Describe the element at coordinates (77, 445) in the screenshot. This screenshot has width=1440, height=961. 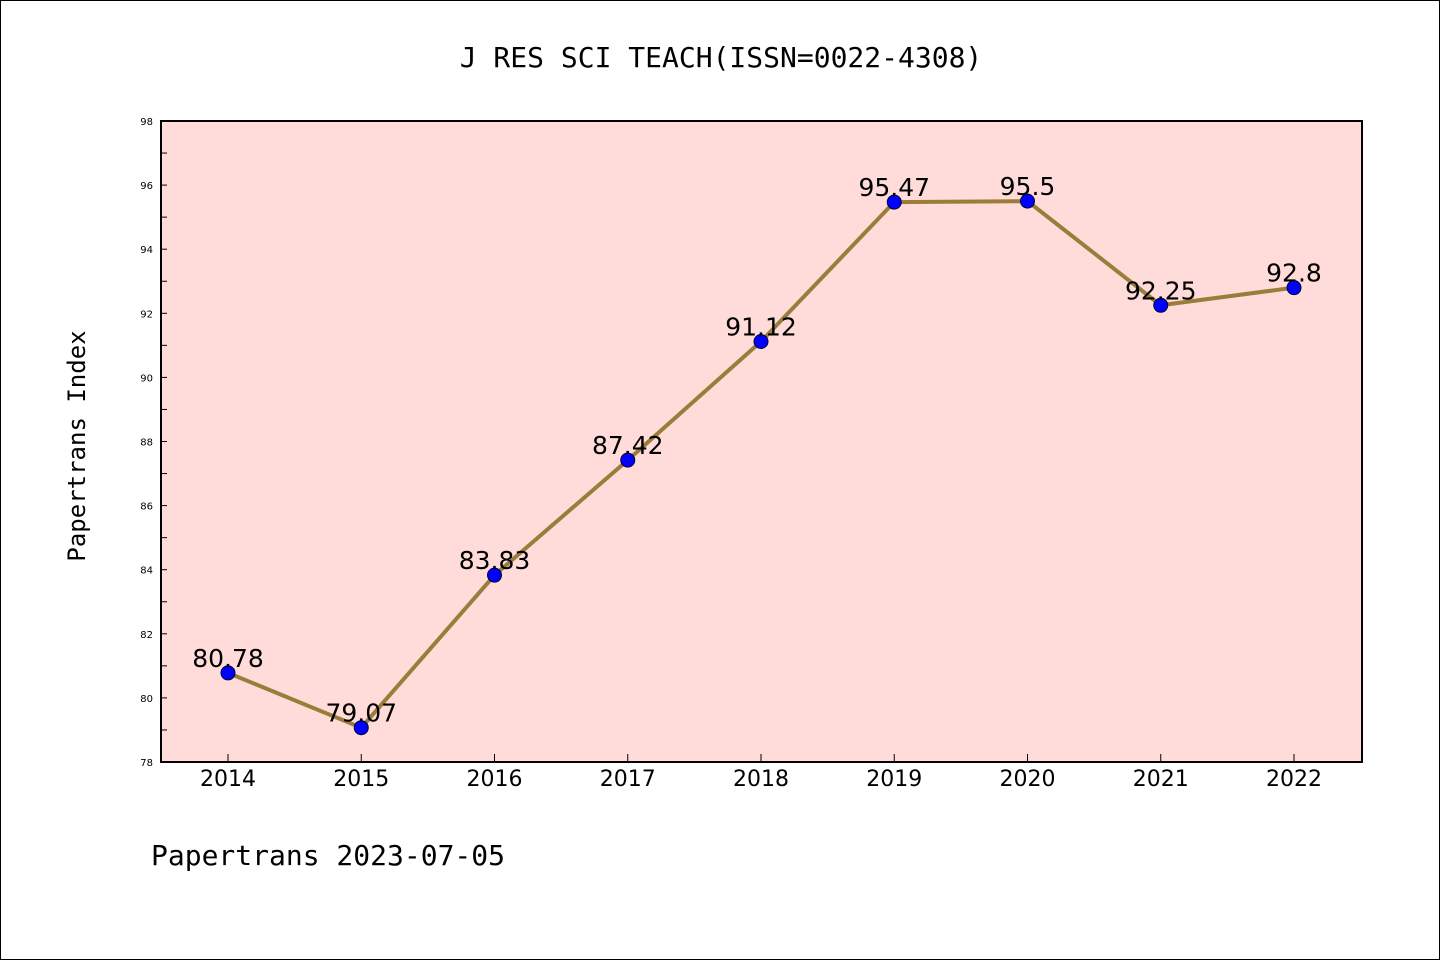
I see `y-axis-label: Papertrans Index` at that location.